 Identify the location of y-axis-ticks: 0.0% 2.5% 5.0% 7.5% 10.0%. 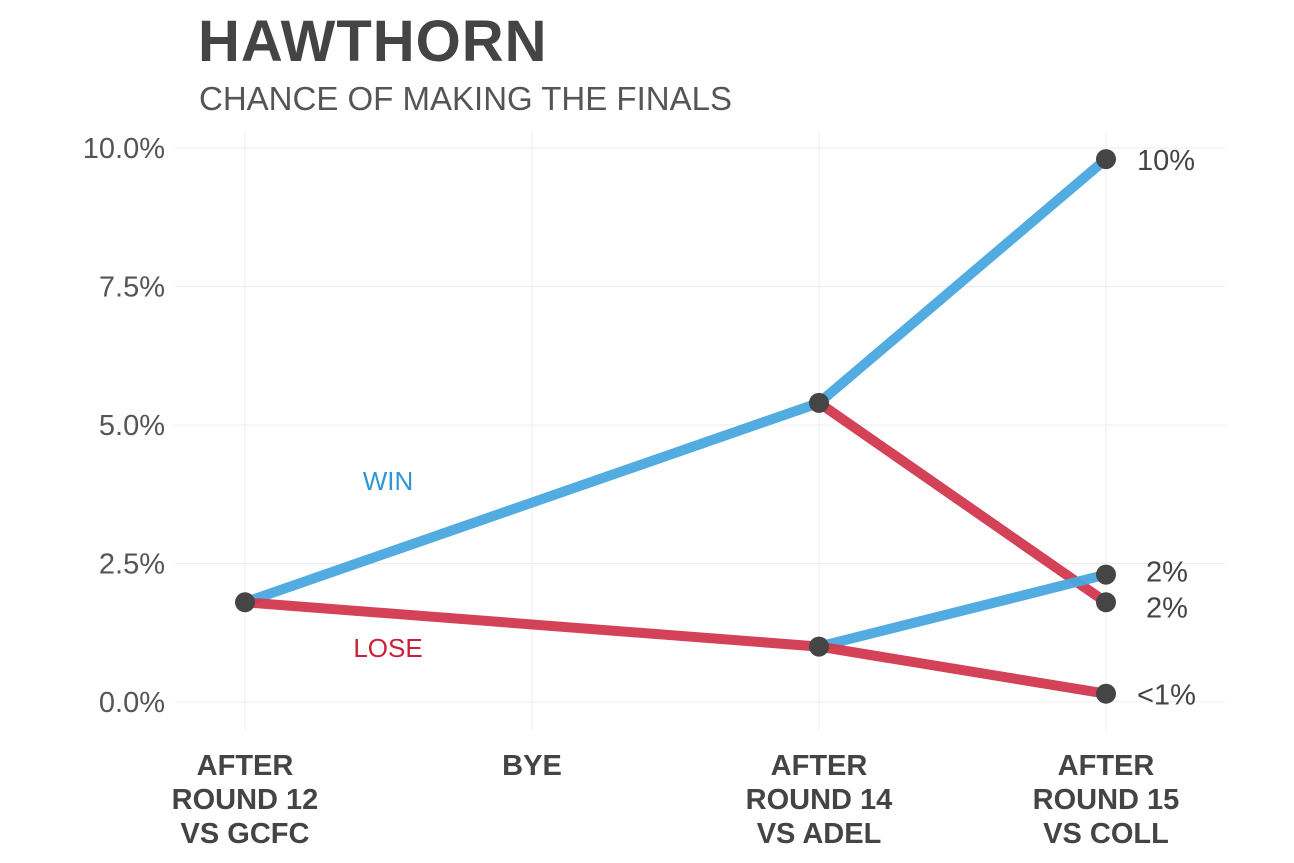
(124, 426).